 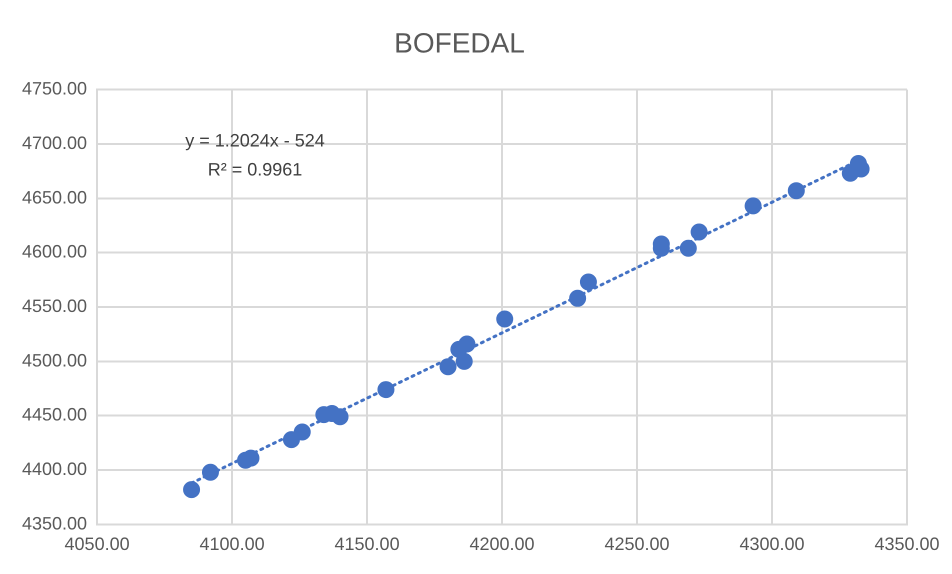 I want to click on annotation: R² = 0.9961, so click(x=255, y=170).